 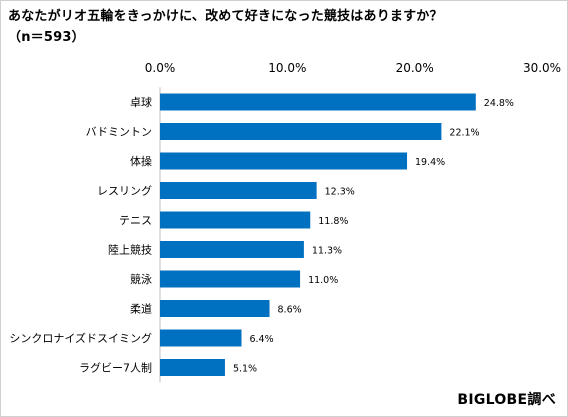 What do you see at coordinates (542, 68) in the screenshot?
I see `x-tick-label: 30.0%` at bounding box center [542, 68].